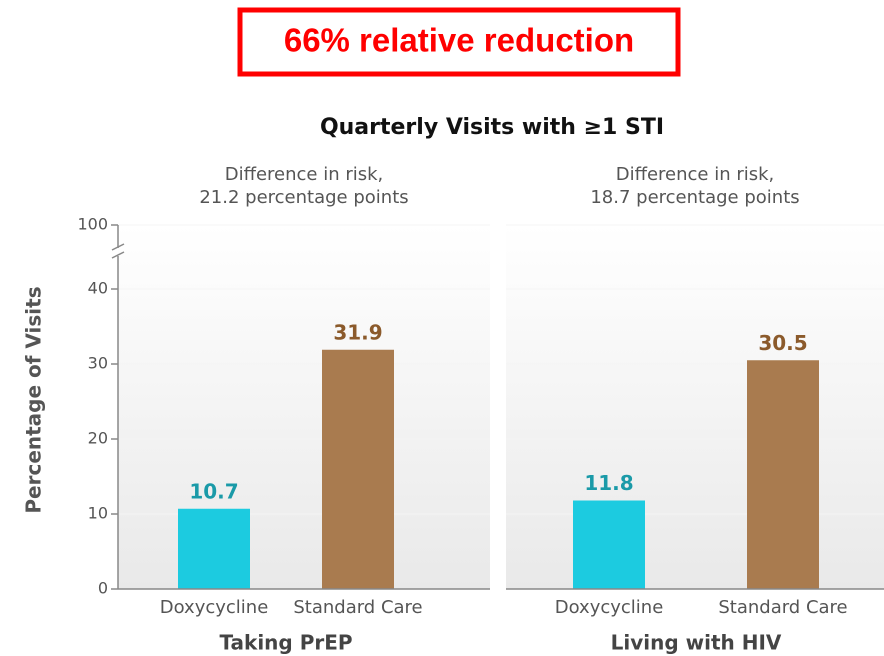  Describe the element at coordinates (34, 399) in the screenshot. I see `y-axis-label: Percentage of Visits` at that location.